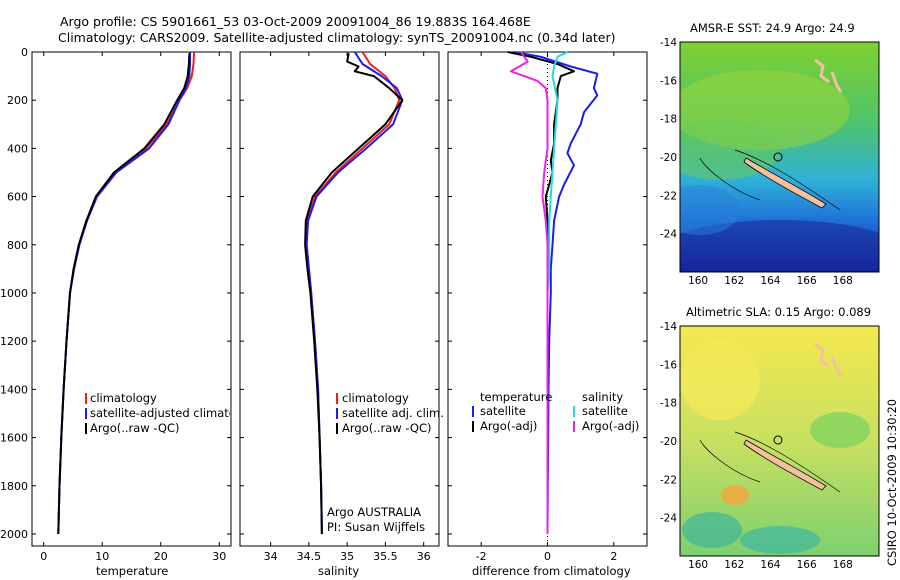 The image size is (900, 580). I want to click on sla-argo-marker, so click(778, 440).